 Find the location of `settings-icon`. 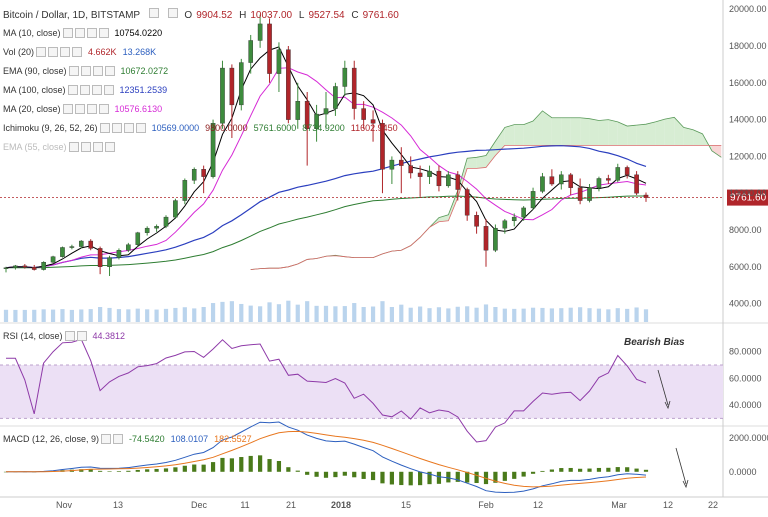

settings-icon is located at coordinates (154, 13).